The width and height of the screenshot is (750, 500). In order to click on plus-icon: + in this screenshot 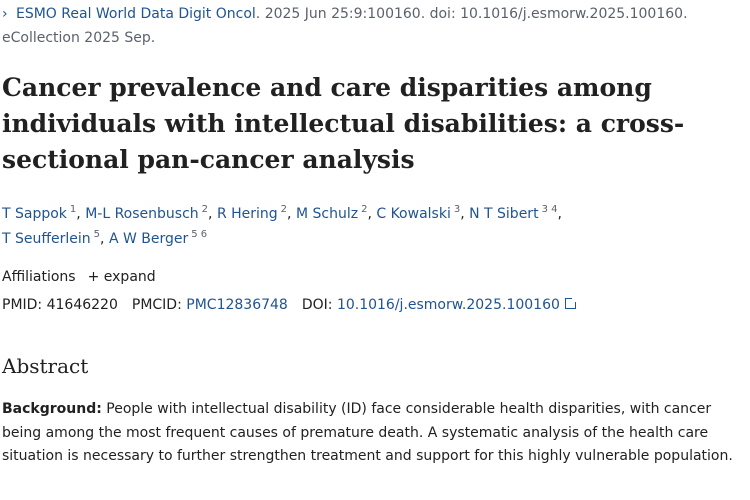, I will do `click(95, 277)`.